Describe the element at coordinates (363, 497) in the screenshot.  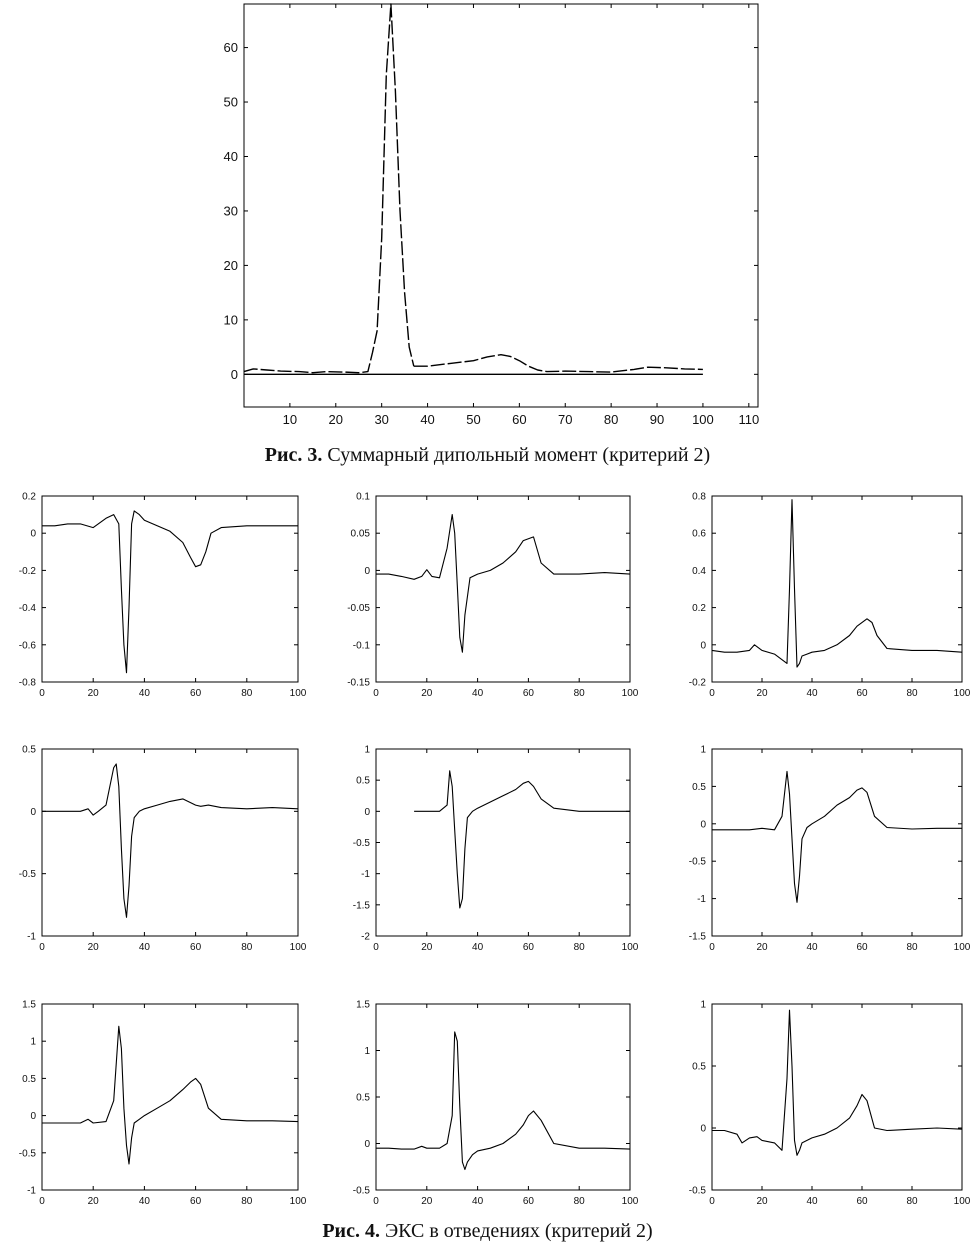
I see `y-tick-label: 0.1` at that location.